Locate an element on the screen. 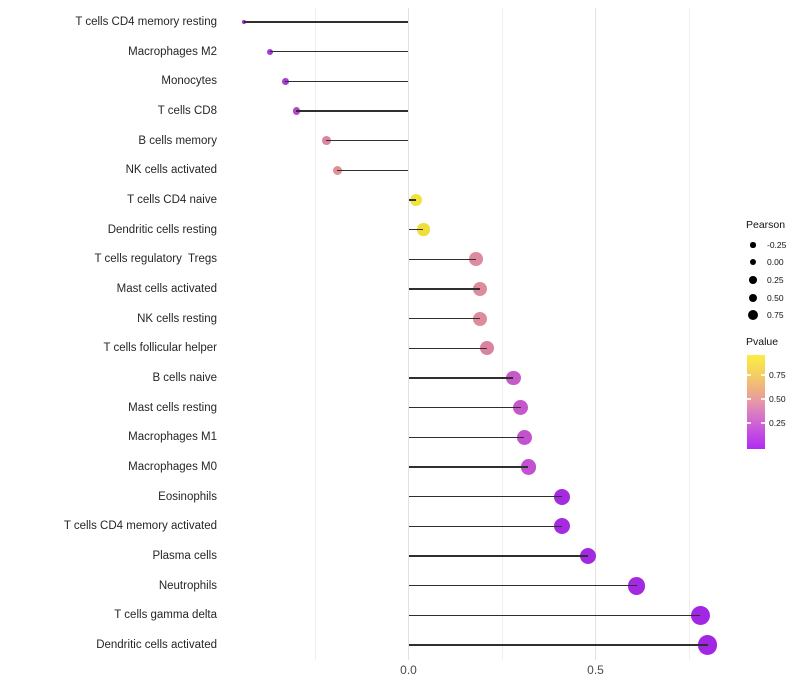 This screenshot has width=800, height=700. x-axis-tick-label: 0.5 is located at coordinates (595, 670).